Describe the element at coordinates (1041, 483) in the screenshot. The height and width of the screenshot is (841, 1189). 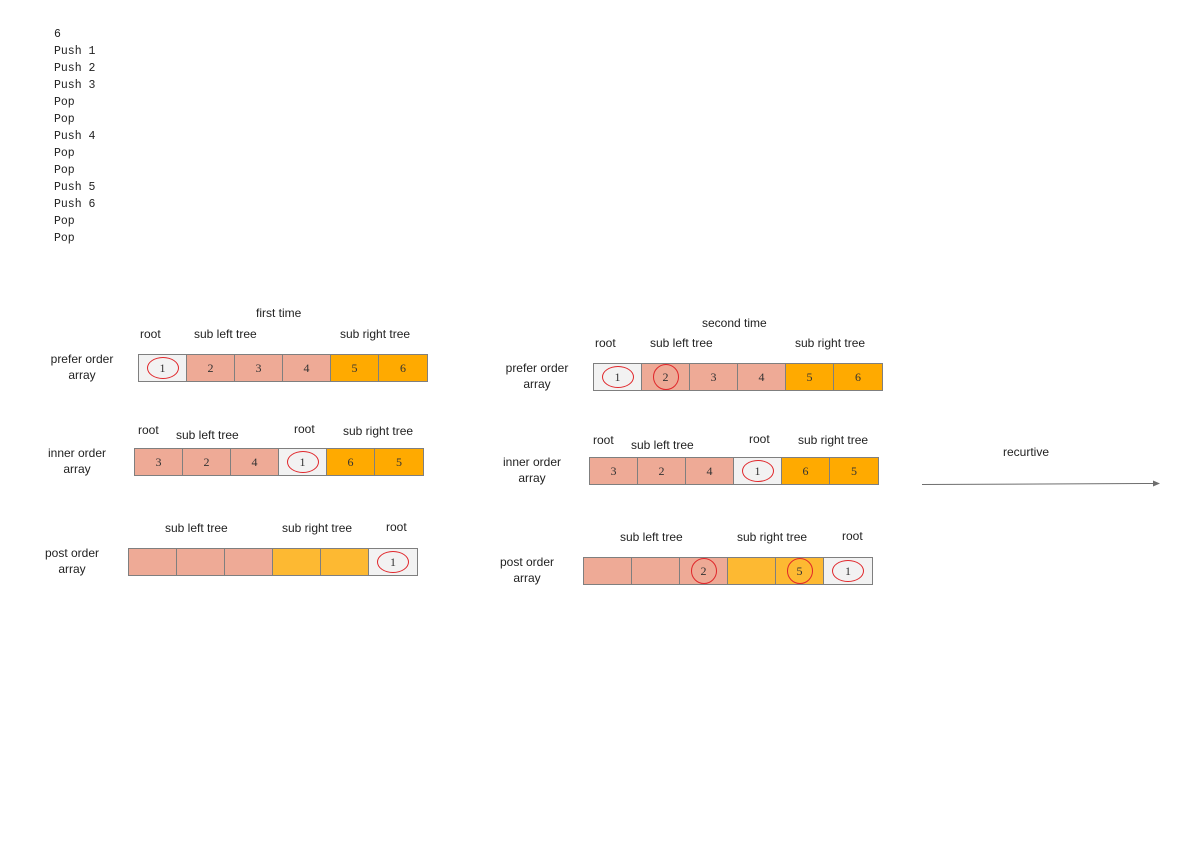
I see `recursion-arrow` at that location.